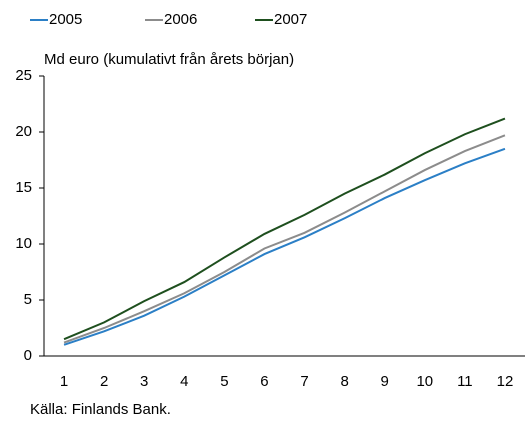 The width and height of the screenshot is (526, 424). Describe the element at coordinates (180, 19) in the screenshot. I see `legend-label: 2006` at that location.